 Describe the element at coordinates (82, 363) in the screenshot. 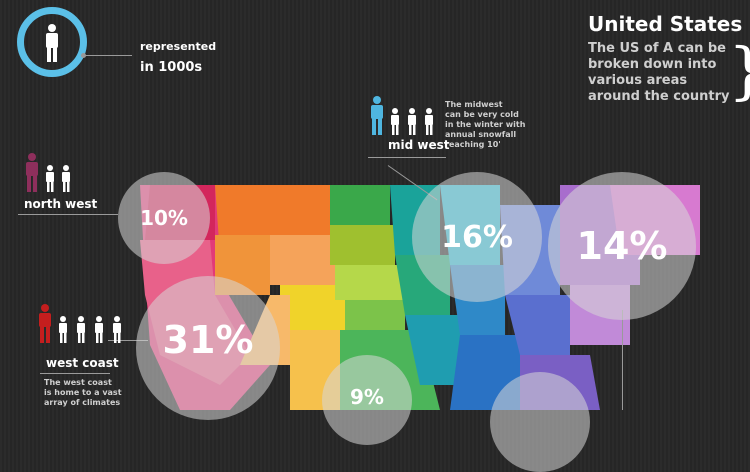

I see `westcoast-label: west coast` at that location.